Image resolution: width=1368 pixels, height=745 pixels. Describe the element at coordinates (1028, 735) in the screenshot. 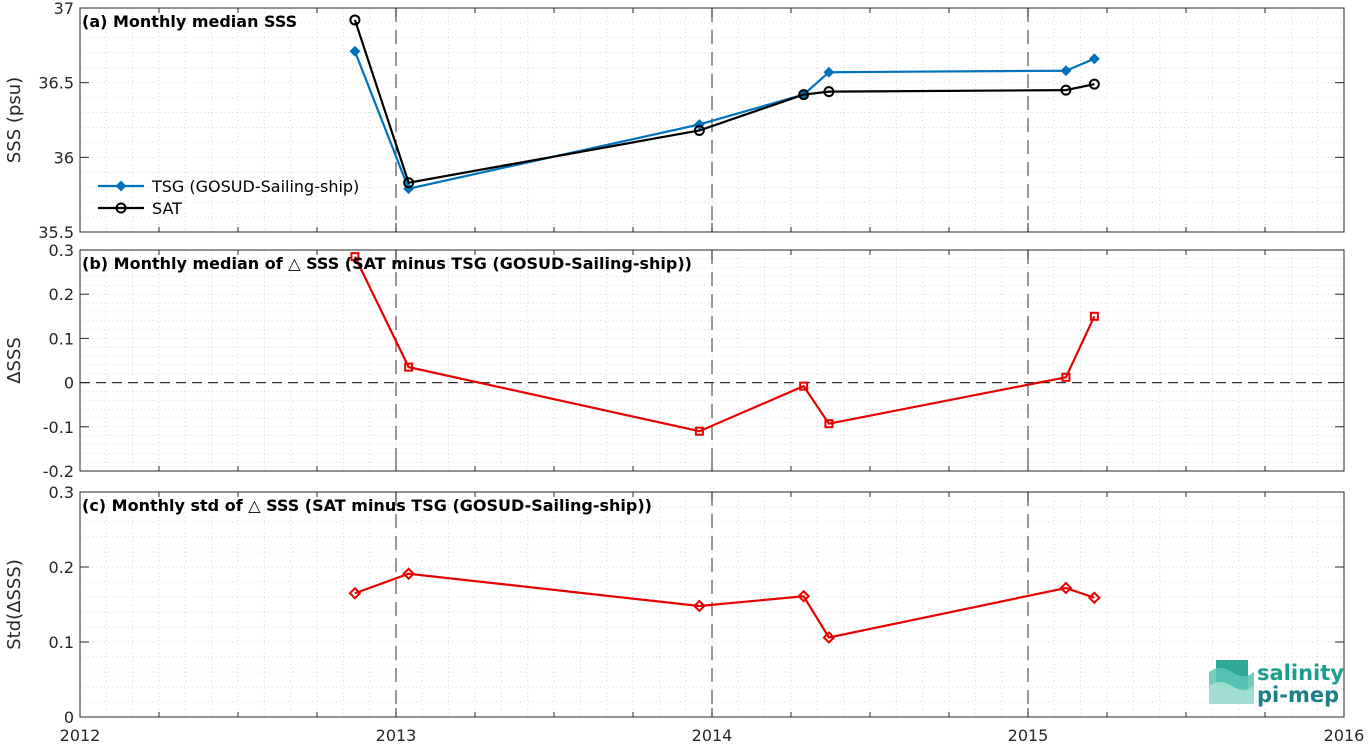

I see `x-tick-label: 2015` at that location.